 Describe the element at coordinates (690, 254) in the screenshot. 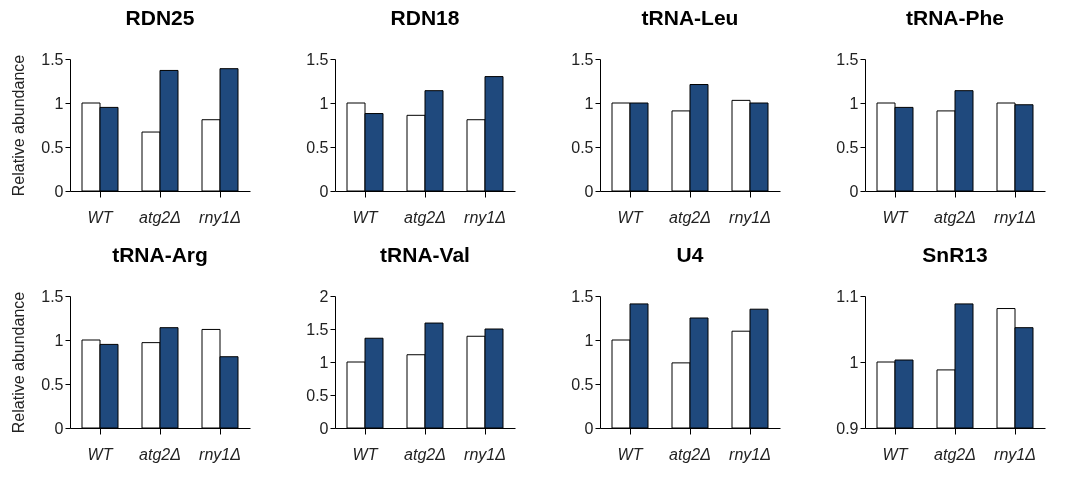

I see `chart-title: U4` at that location.